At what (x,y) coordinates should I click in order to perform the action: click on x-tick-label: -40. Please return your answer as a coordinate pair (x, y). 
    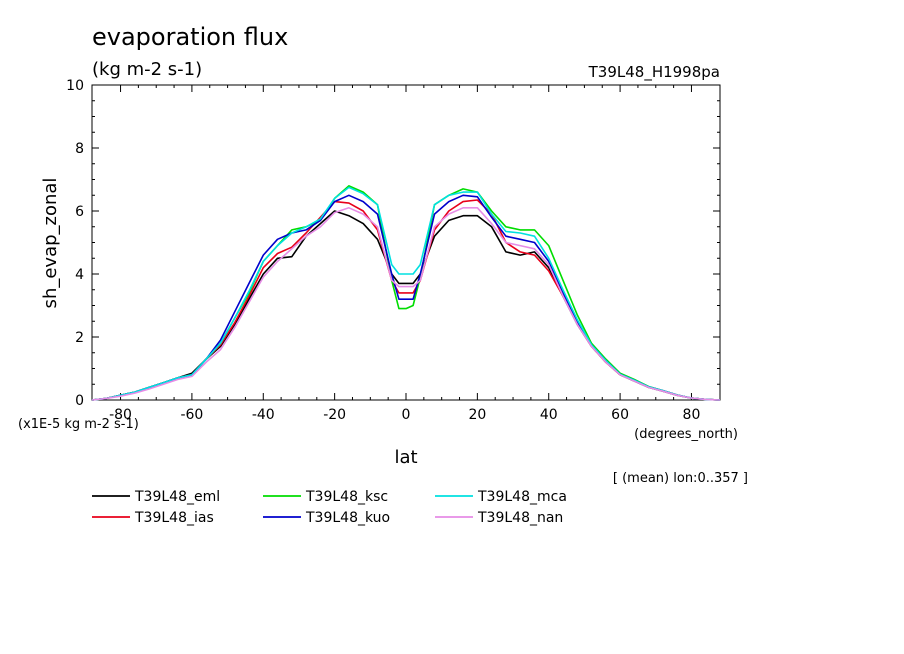
    Looking at the image, I should click on (263, 415).